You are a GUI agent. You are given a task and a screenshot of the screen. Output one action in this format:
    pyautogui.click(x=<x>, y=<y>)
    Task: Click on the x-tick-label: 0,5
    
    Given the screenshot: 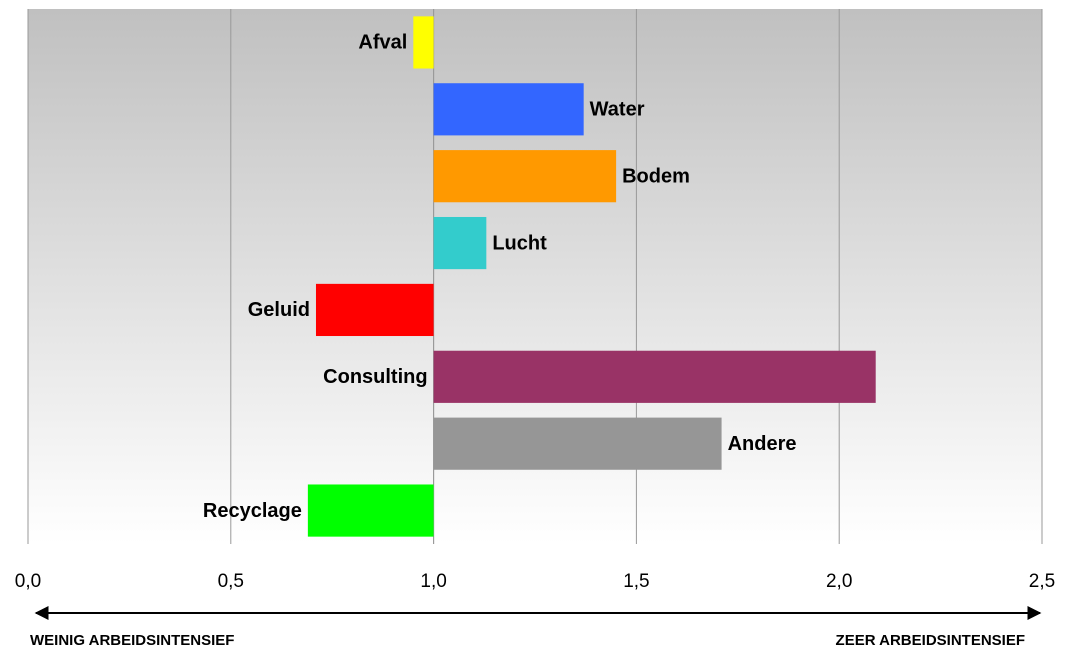 What is the action you would take?
    pyautogui.click(x=231, y=581)
    